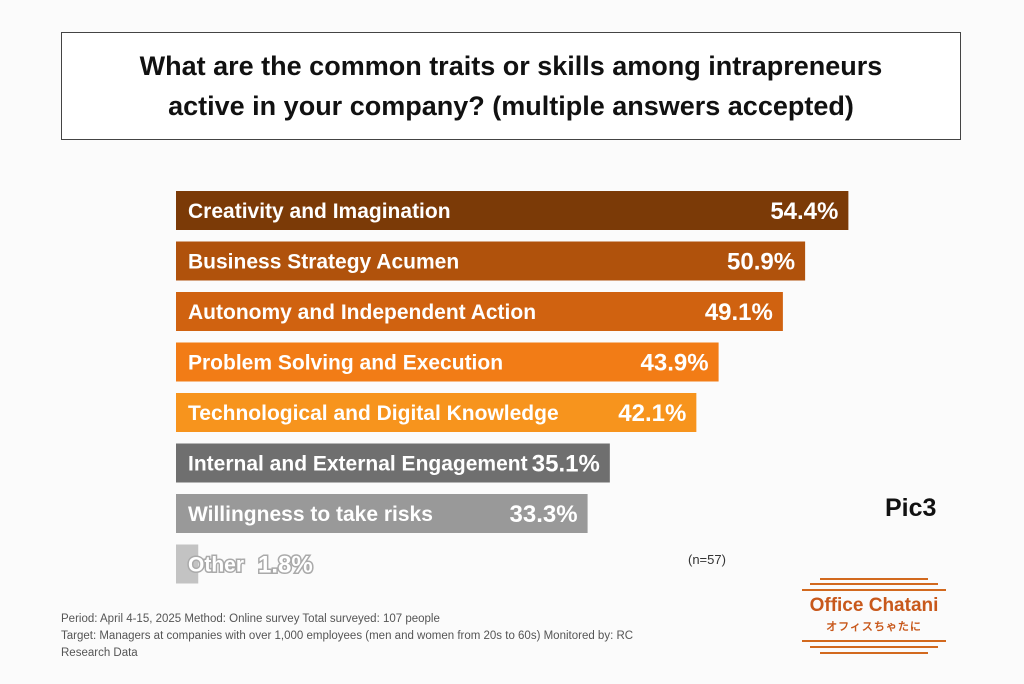 Image resolution: width=1024 pixels, height=684 pixels. I want to click on bar-value-label: 1.8%, so click(285, 565).